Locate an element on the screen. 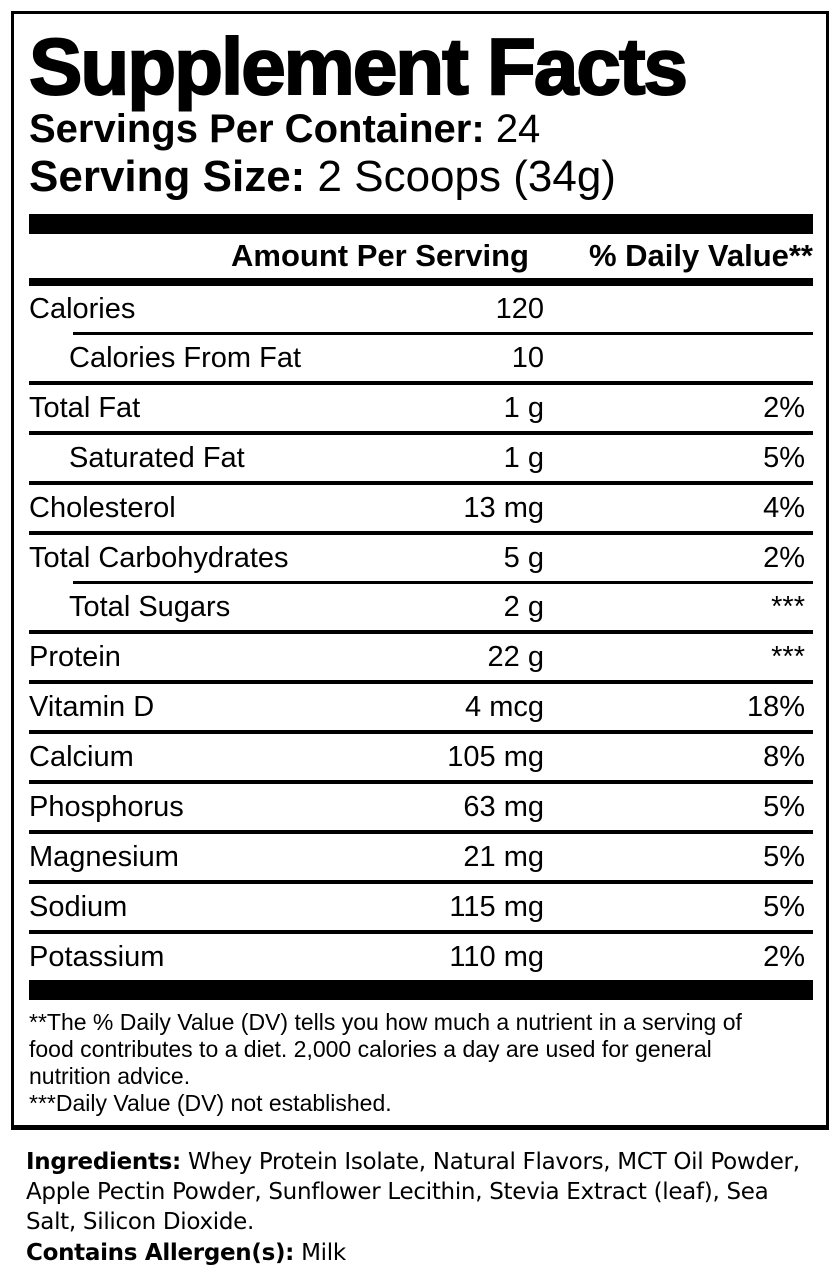  allergen-value: Milk is located at coordinates (323, 1253).